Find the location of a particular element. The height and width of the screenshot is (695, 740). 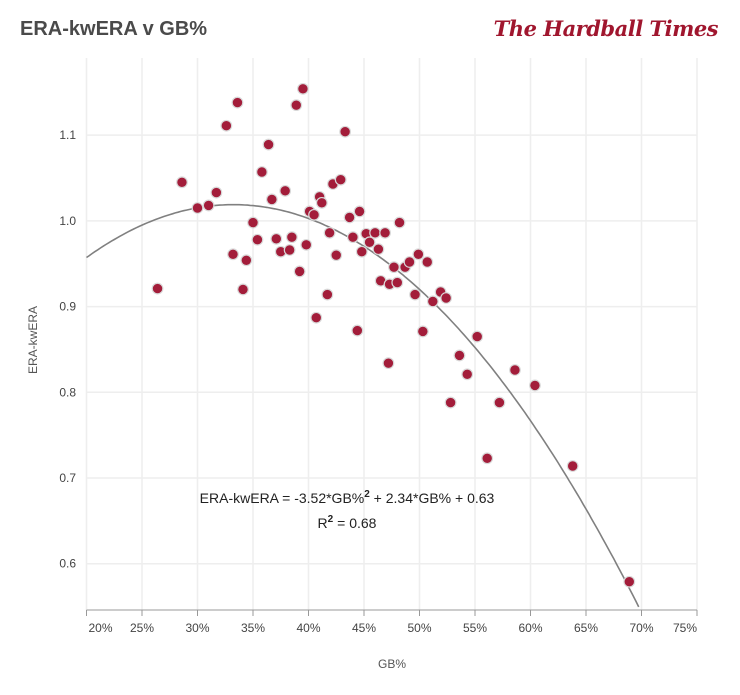

y-tick-label: 0.7 is located at coordinates (67, 478).